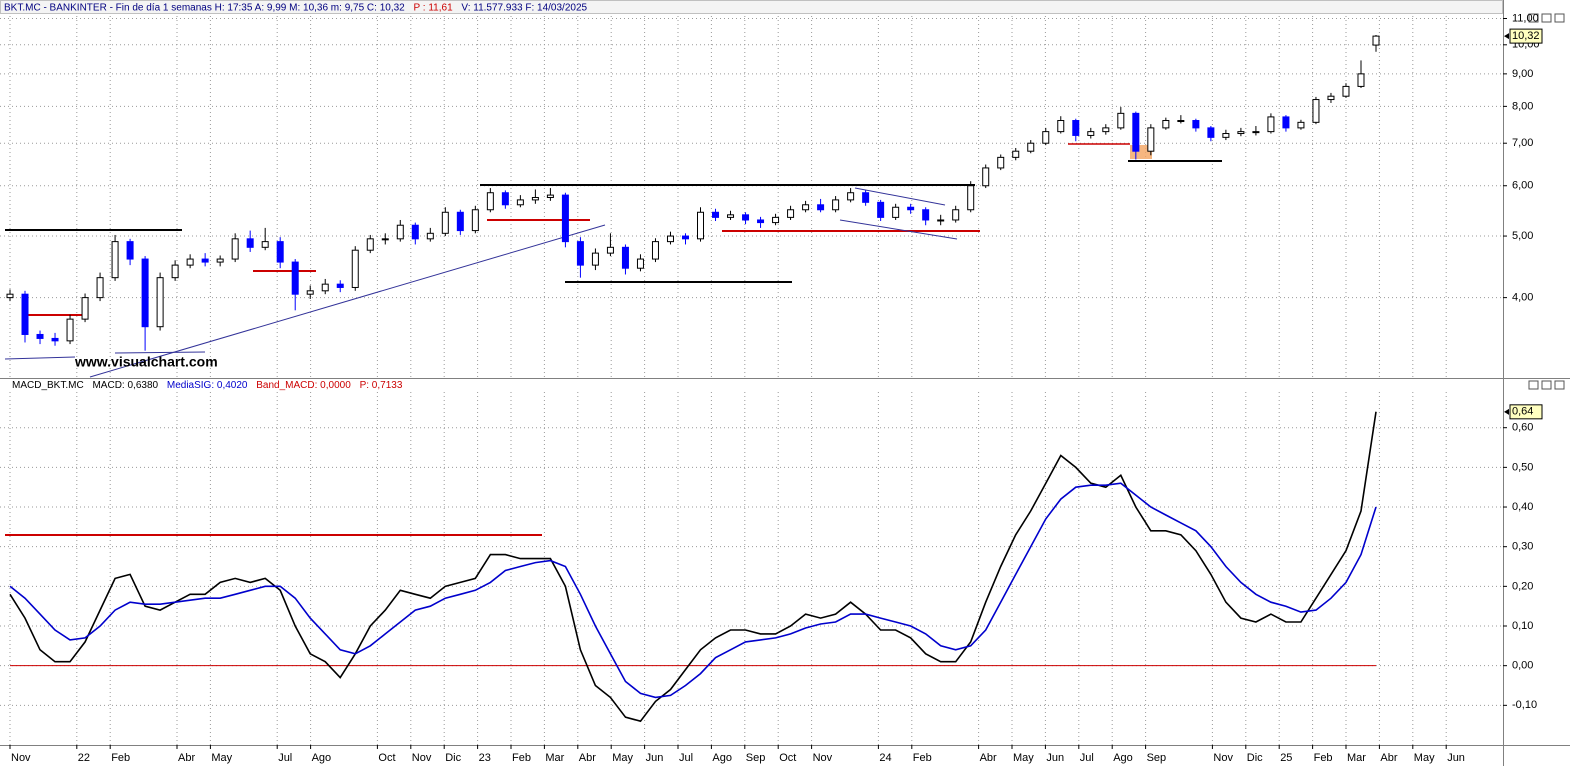 The height and width of the screenshot is (766, 1570). Describe the element at coordinates (1522, 428) in the screenshot. I see `y-tick-label: 0,60` at that location.